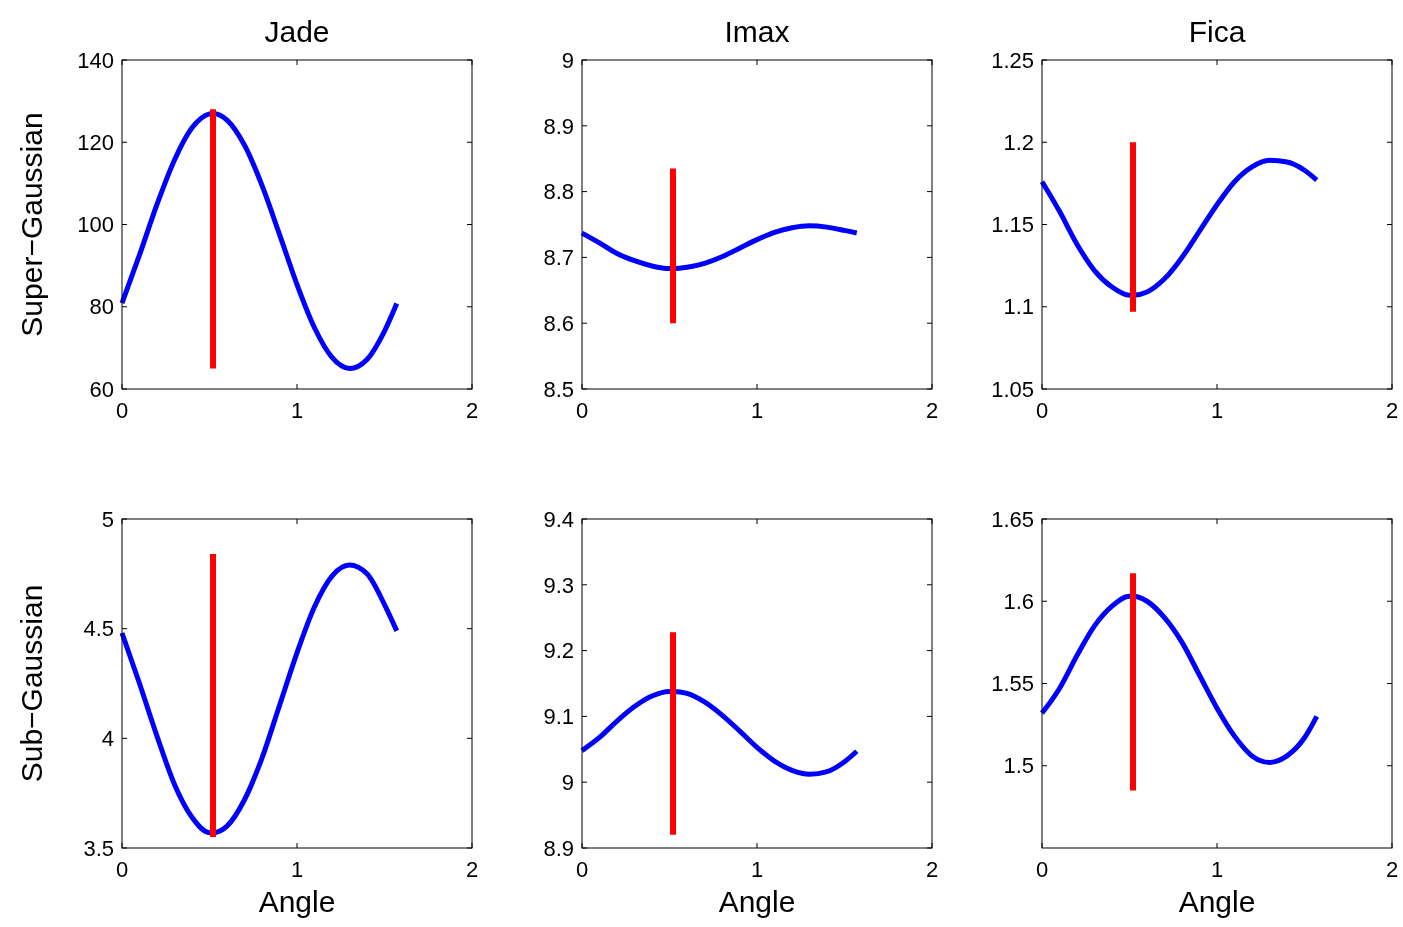 This screenshot has height=927, width=1403. I want to click on chart-title: Jade, so click(297, 31).